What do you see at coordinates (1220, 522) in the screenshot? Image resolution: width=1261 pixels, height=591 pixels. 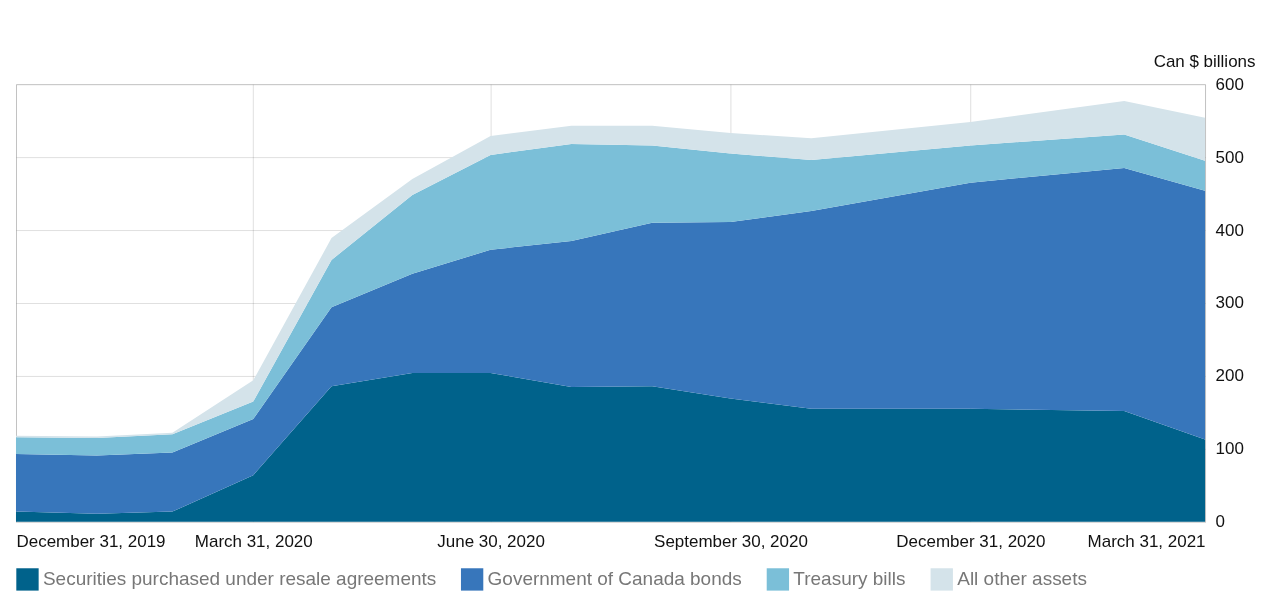 I see `y-tick-label: 0` at bounding box center [1220, 522].